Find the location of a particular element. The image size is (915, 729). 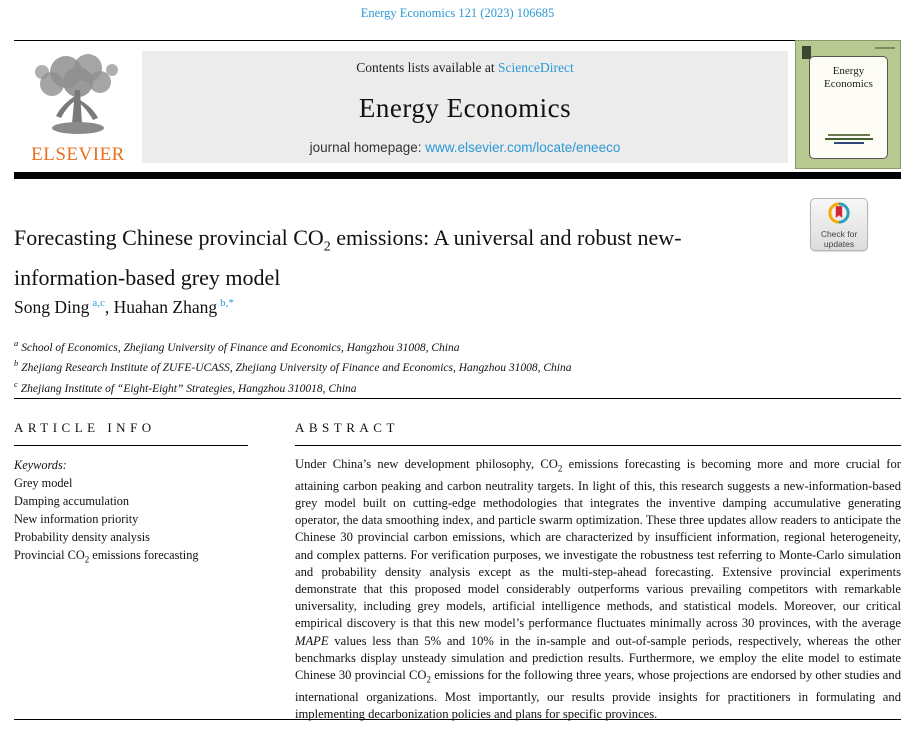

section-divider-rule is located at coordinates (457, 398).